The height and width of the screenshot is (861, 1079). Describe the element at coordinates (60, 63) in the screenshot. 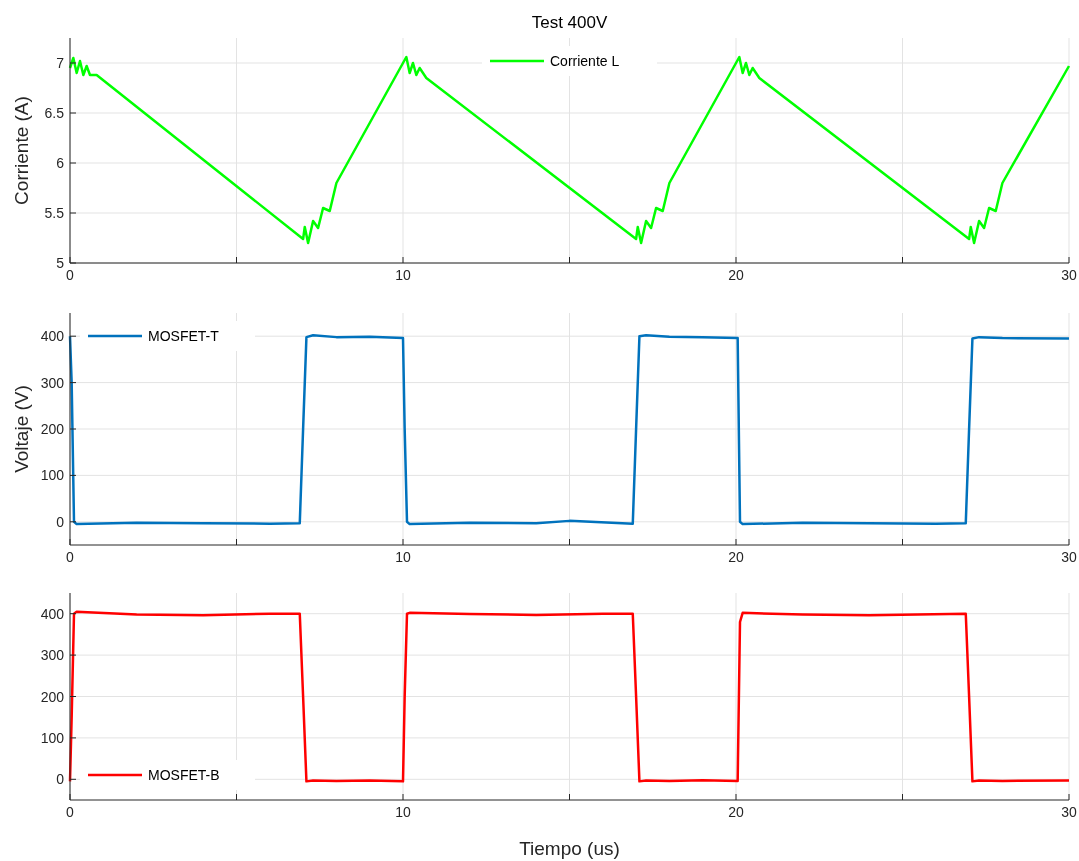

I see `y-tick-label: 7` at that location.